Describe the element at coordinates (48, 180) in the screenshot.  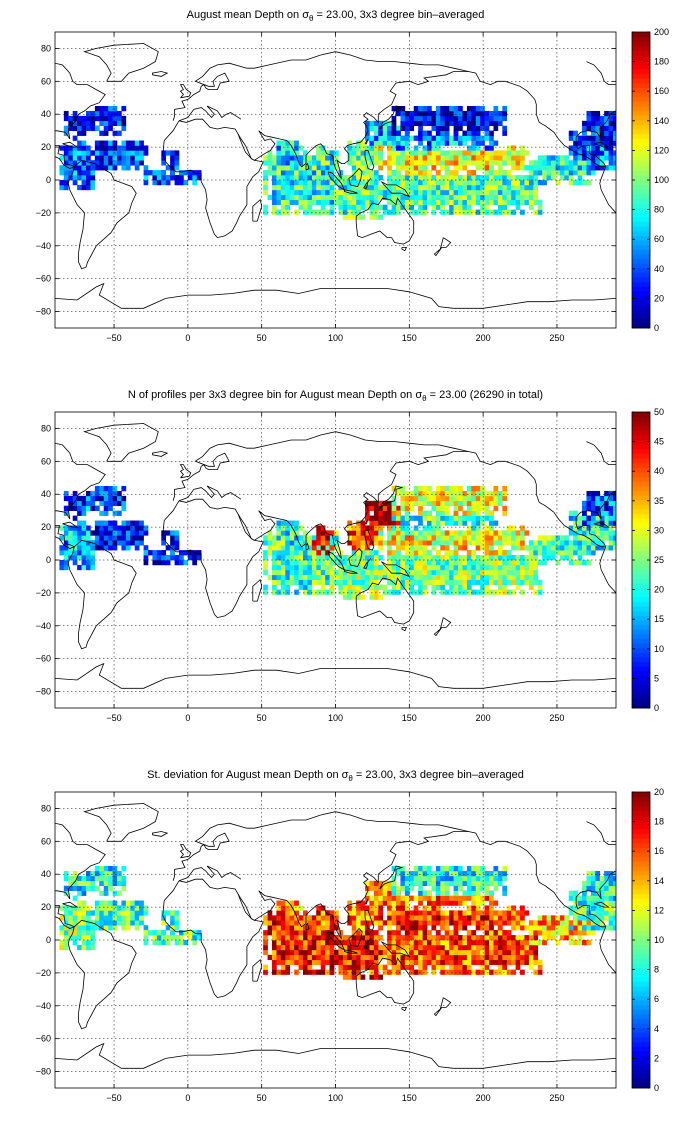
I see `y-tick-label: 0` at that location.